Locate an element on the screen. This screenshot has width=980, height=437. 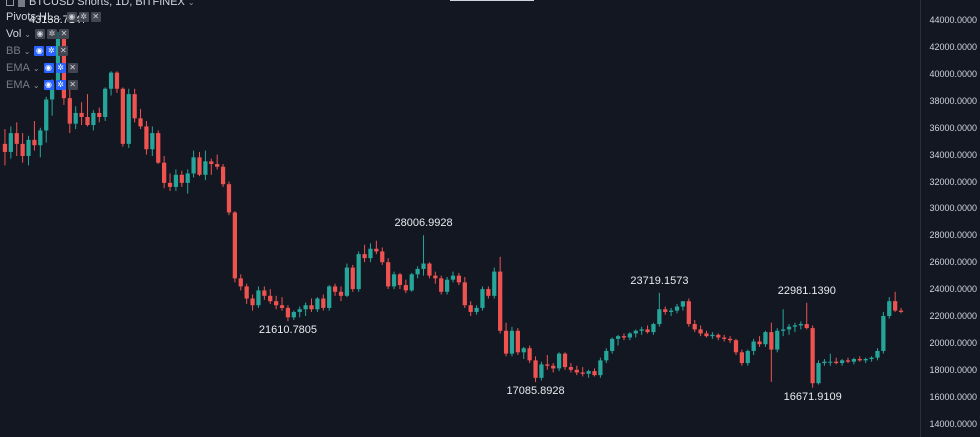
symbol-title: BTCUSD Shorts, 1D, BITFINEX is located at coordinates (107, 4).